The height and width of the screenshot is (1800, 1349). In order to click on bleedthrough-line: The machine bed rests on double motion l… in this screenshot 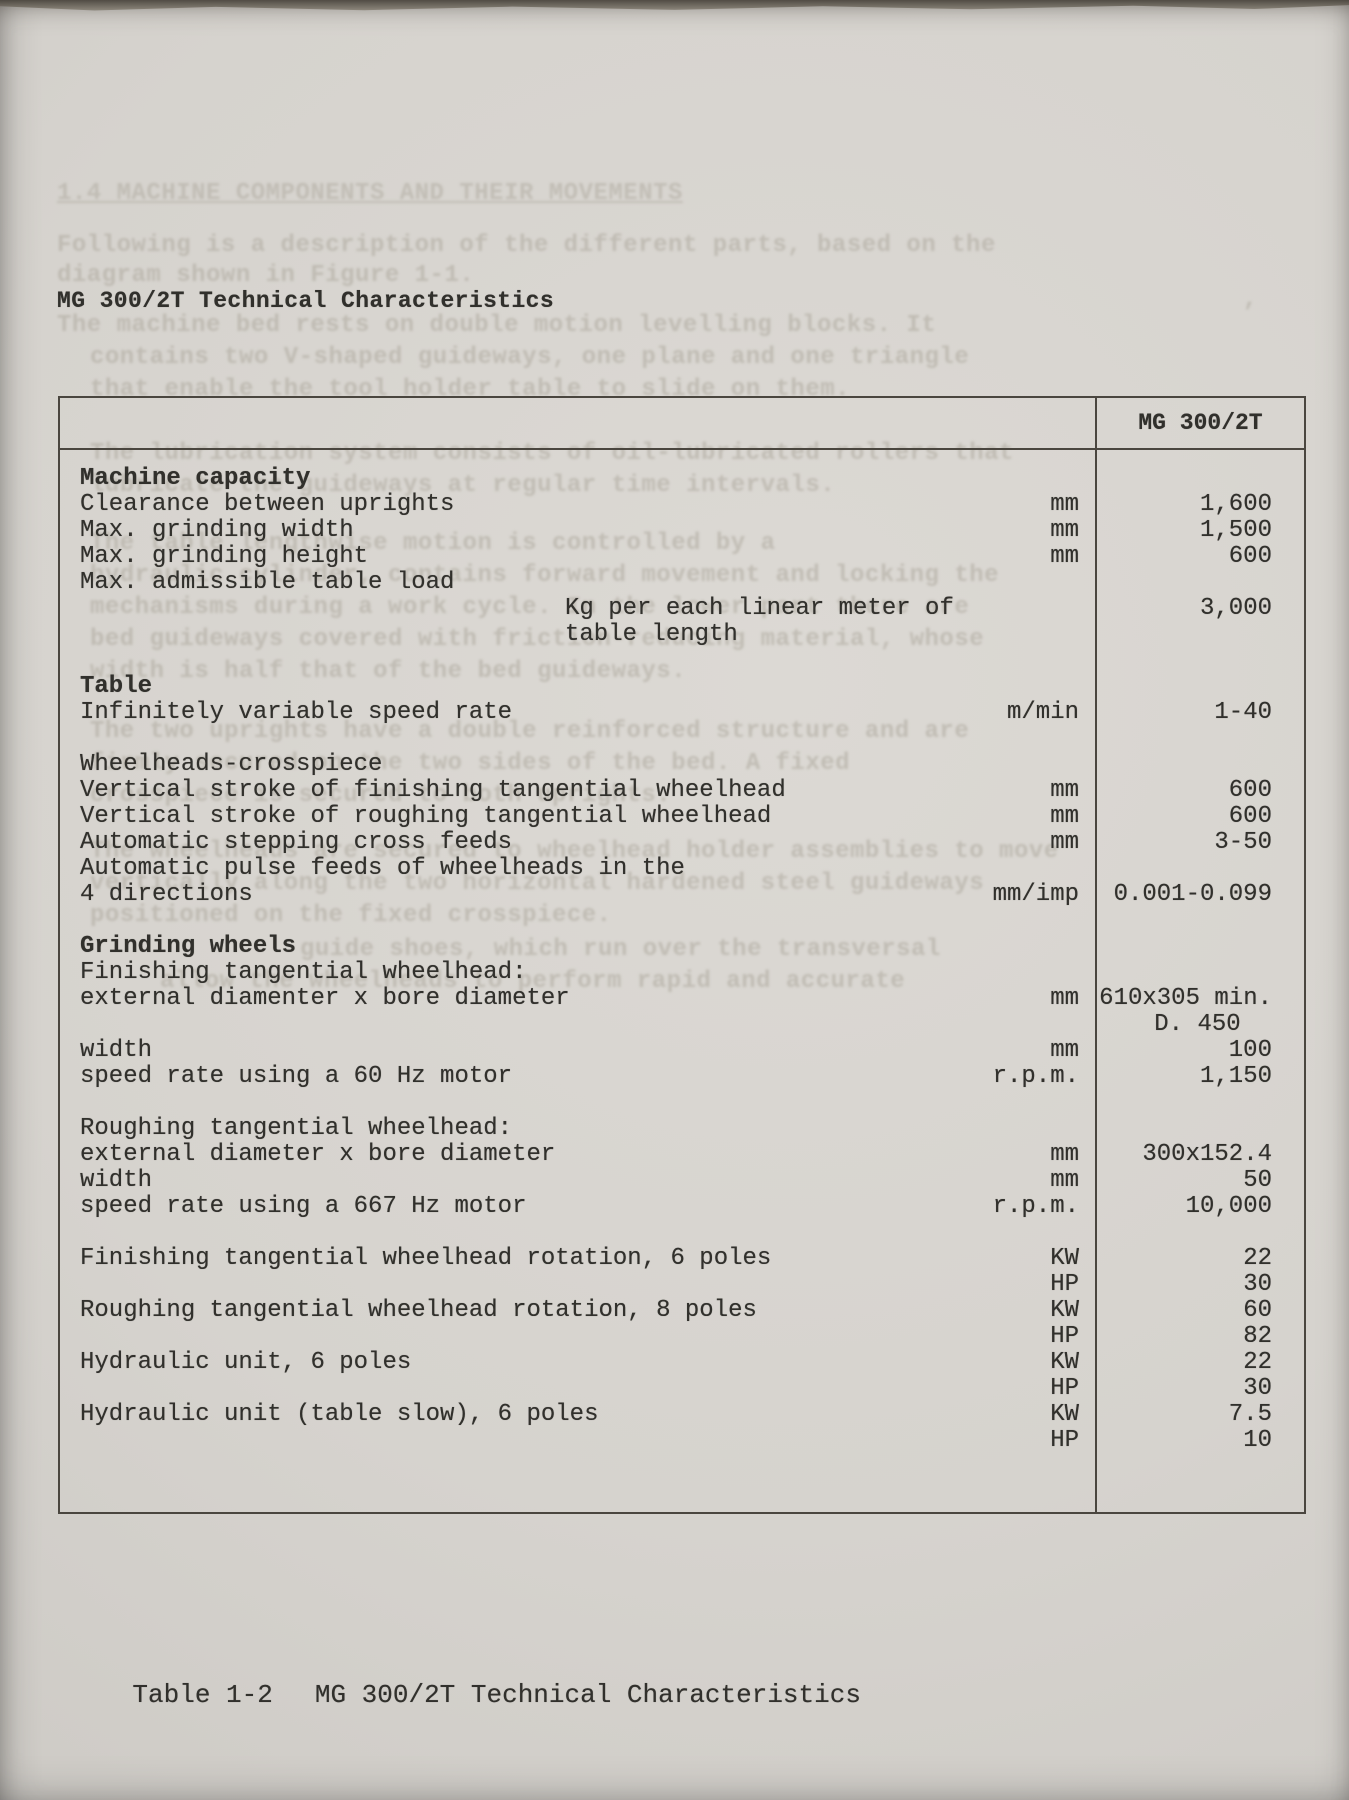, I will do `click(497, 325)`.